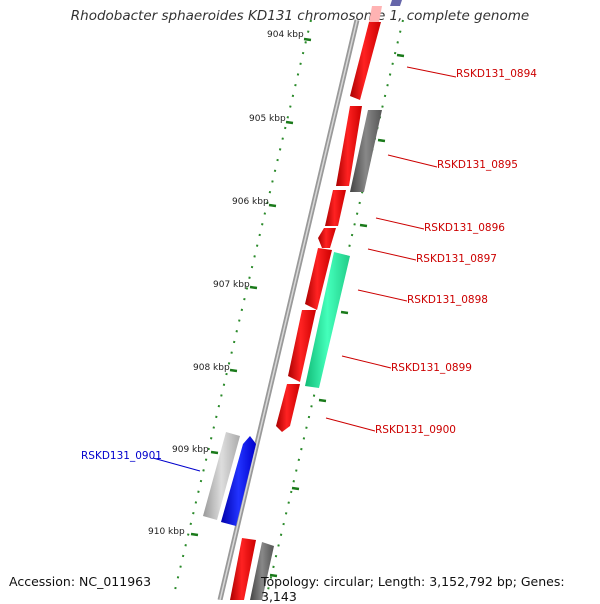 The image size is (600, 604). I want to click on gene-label-0895: RSKD131_0895, so click(477, 165).